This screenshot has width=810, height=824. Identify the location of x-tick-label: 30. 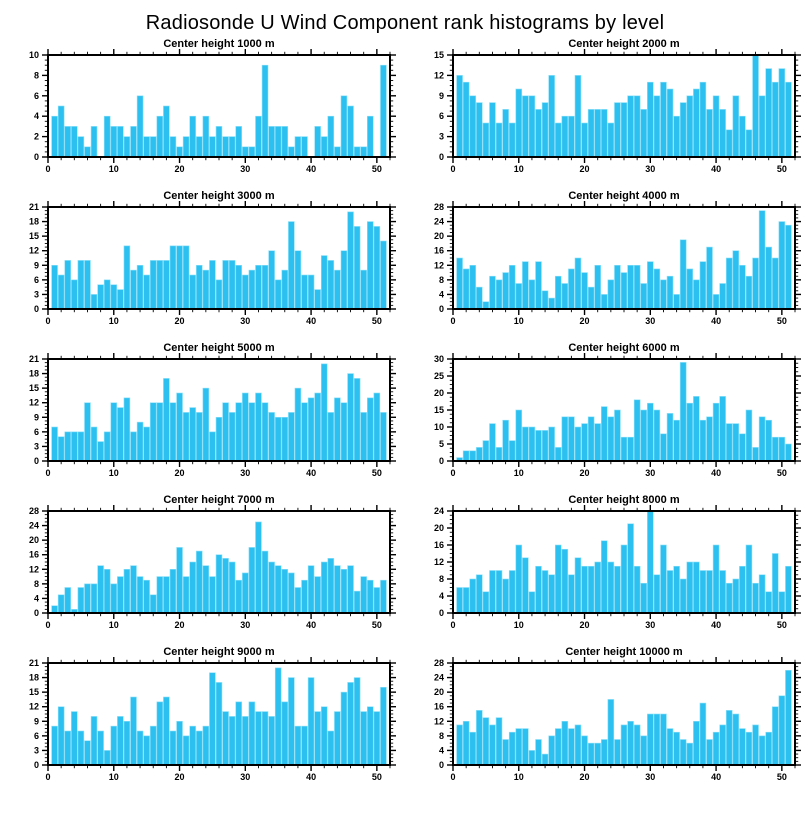
(650, 777).